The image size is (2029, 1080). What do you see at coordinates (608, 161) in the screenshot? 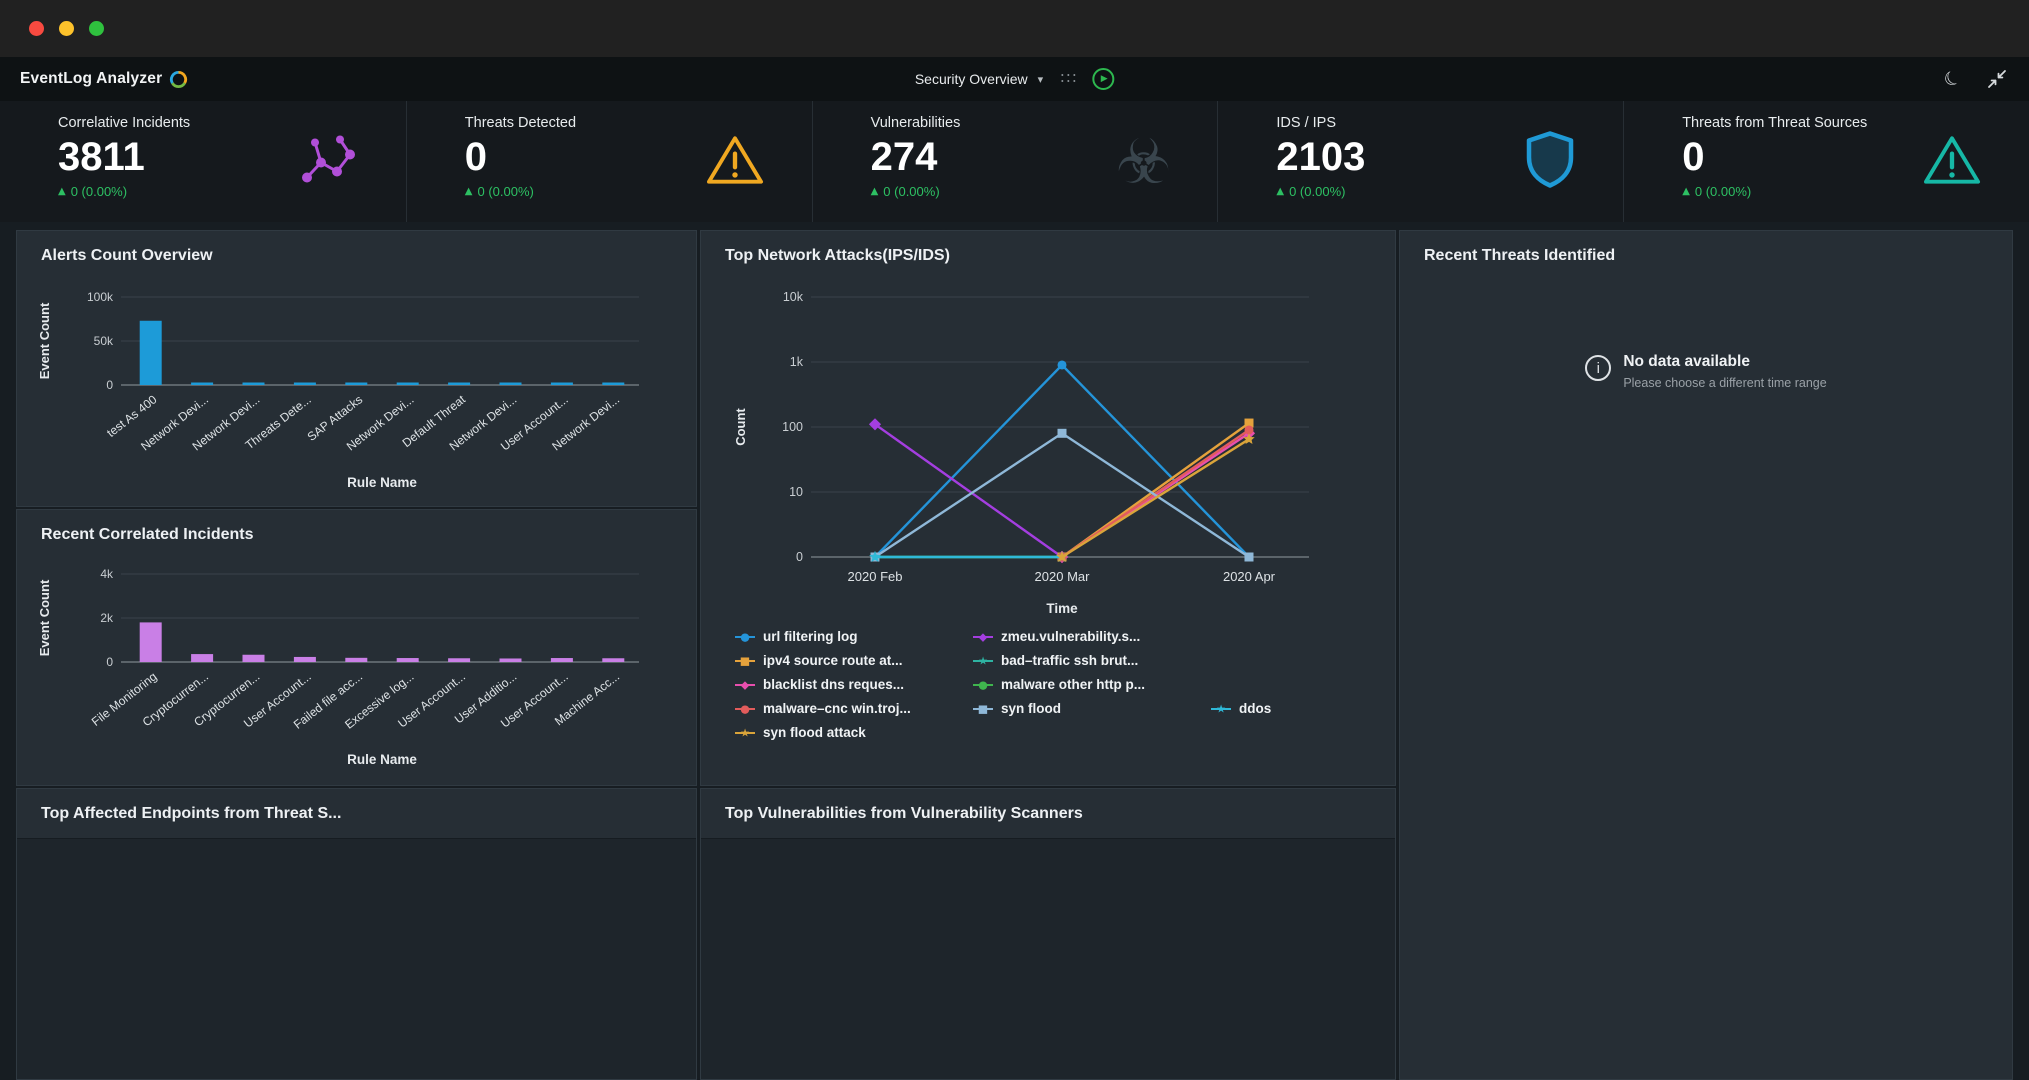
I see `kpi-threats-detected: Threats Detected 0 ▲ 0 (0.00%)` at bounding box center [608, 161].